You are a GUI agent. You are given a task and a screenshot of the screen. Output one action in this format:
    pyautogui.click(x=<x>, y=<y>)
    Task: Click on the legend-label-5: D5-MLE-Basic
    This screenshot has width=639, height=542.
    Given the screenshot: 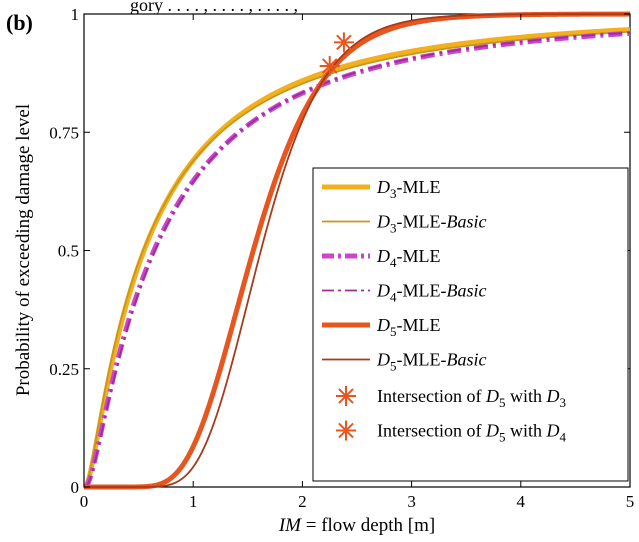 What is the action you would take?
    pyautogui.click(x=431, y=362)
    